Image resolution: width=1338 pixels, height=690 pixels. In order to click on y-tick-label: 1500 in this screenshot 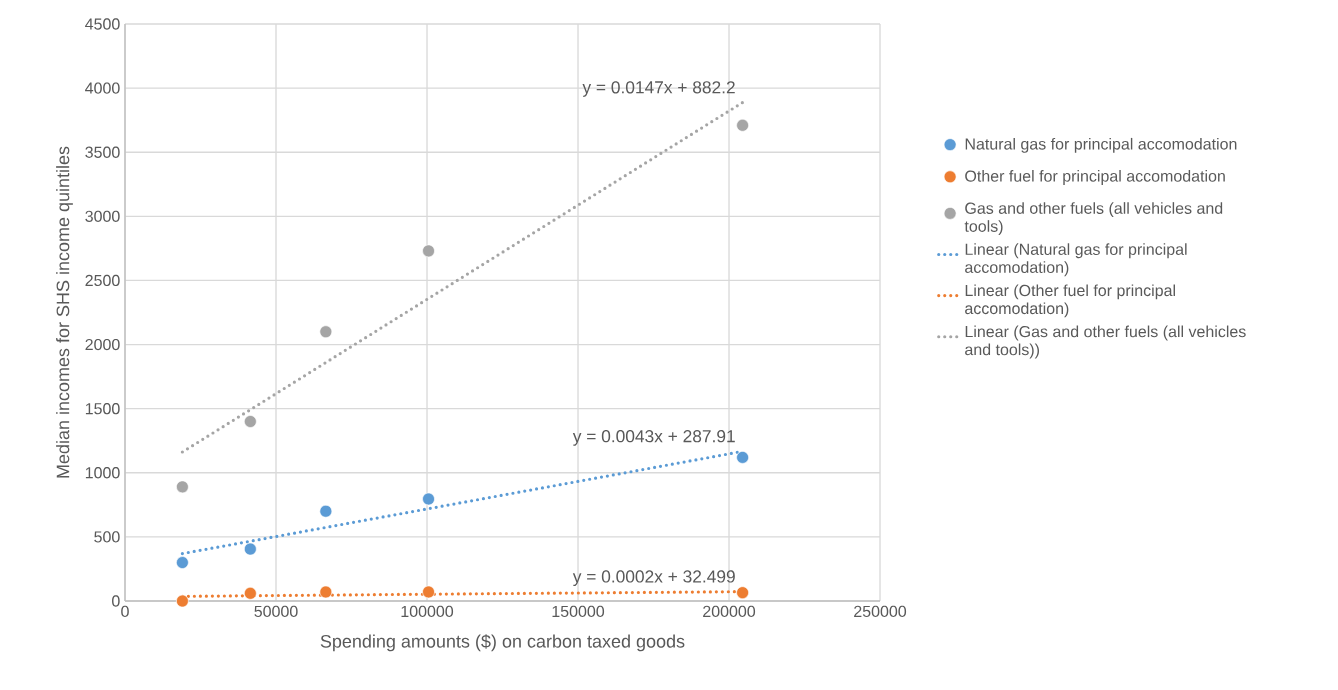, I will do `click(102, 409)`.